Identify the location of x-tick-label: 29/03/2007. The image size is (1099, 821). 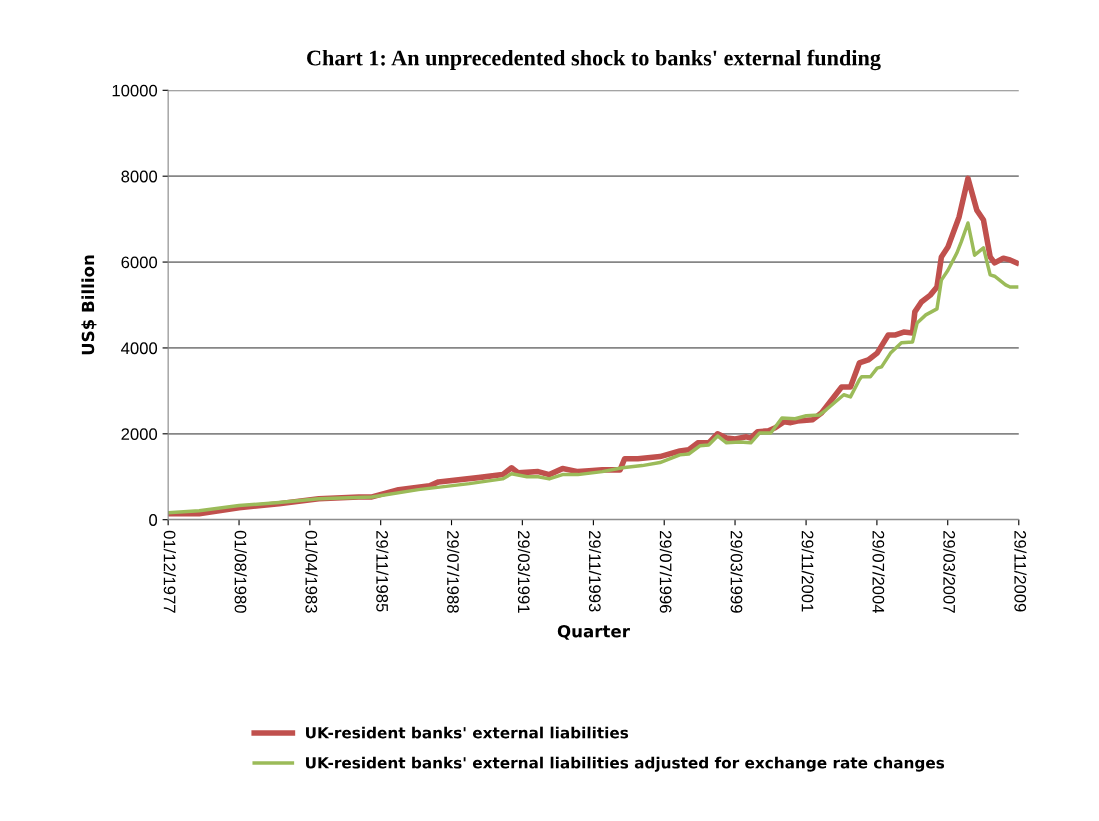
(949, 571).